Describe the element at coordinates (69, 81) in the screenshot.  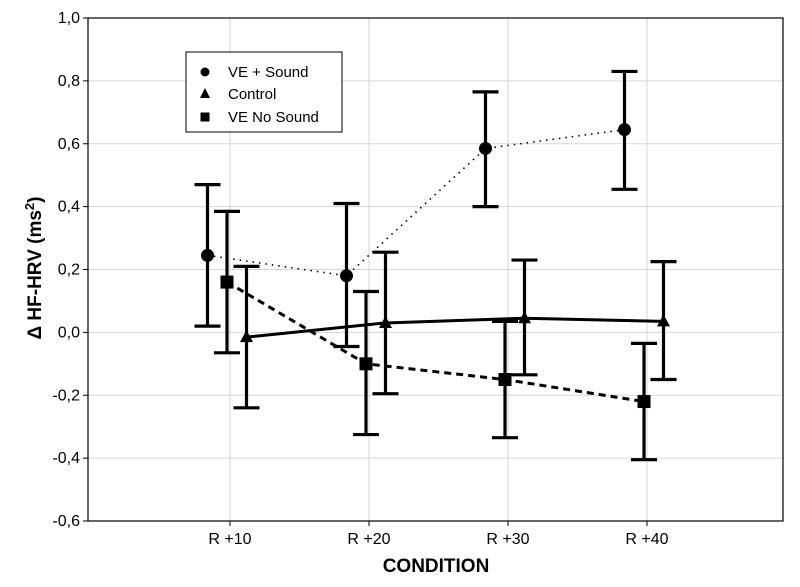
I see `y-tick-label: 0,8` at that location.